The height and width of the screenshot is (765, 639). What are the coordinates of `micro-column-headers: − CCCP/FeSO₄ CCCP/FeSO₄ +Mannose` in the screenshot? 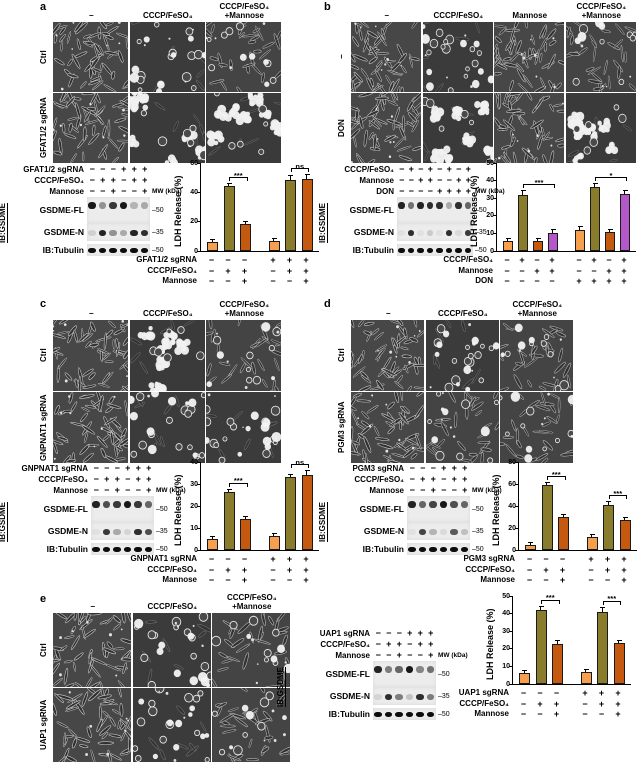 It's located at (161, 11).